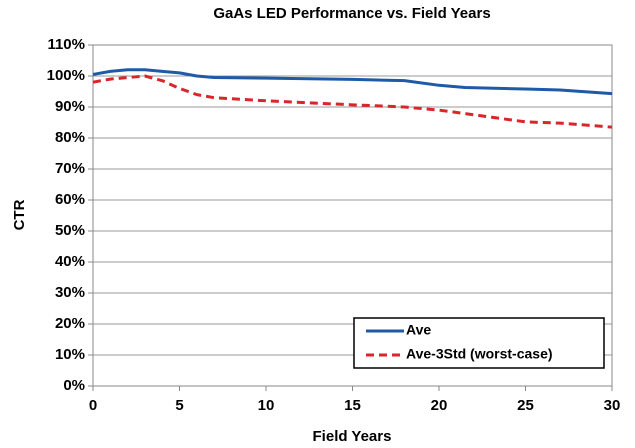 This screenshot has height=448, width=635. I want to click on legend-label: Ave-3Std (worst-case), so click(479, 354).